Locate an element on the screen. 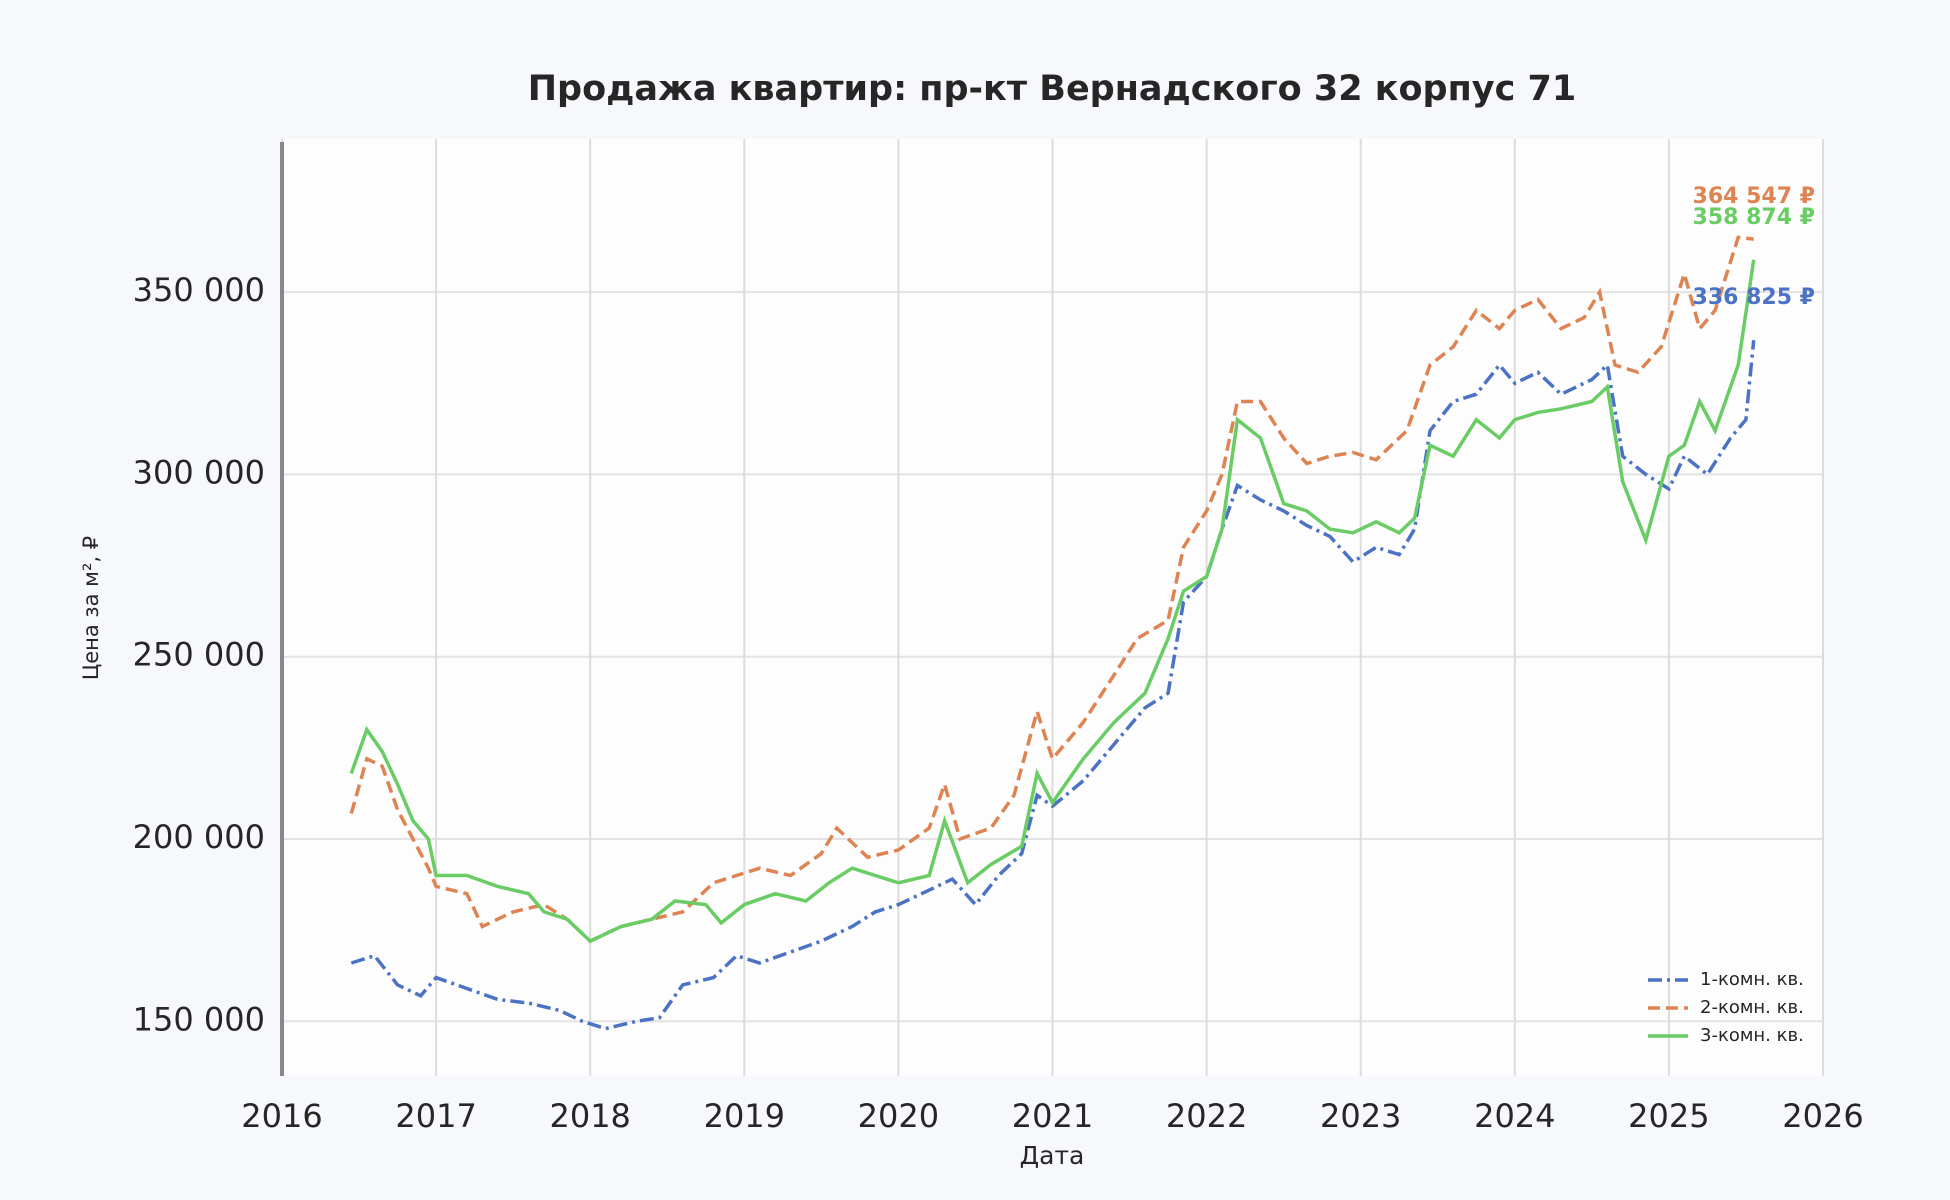 This screenshot has height=1200, width=1950. x-tick-label: 2026 is located at coordinates (1822, 1116).